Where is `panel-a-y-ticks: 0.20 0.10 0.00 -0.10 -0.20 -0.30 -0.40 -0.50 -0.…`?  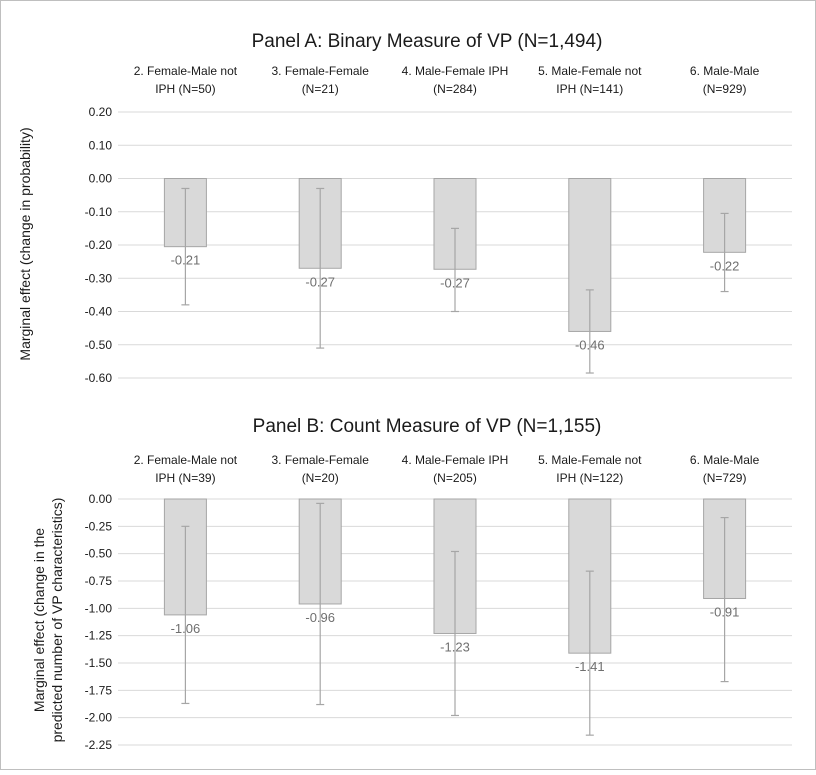 panel-a-y-ticks: 0.20 0.10 0.00 -0.10 -0.20 -0.30 -0.40 -0.50 -0.… is located at coordinates (99, 245).